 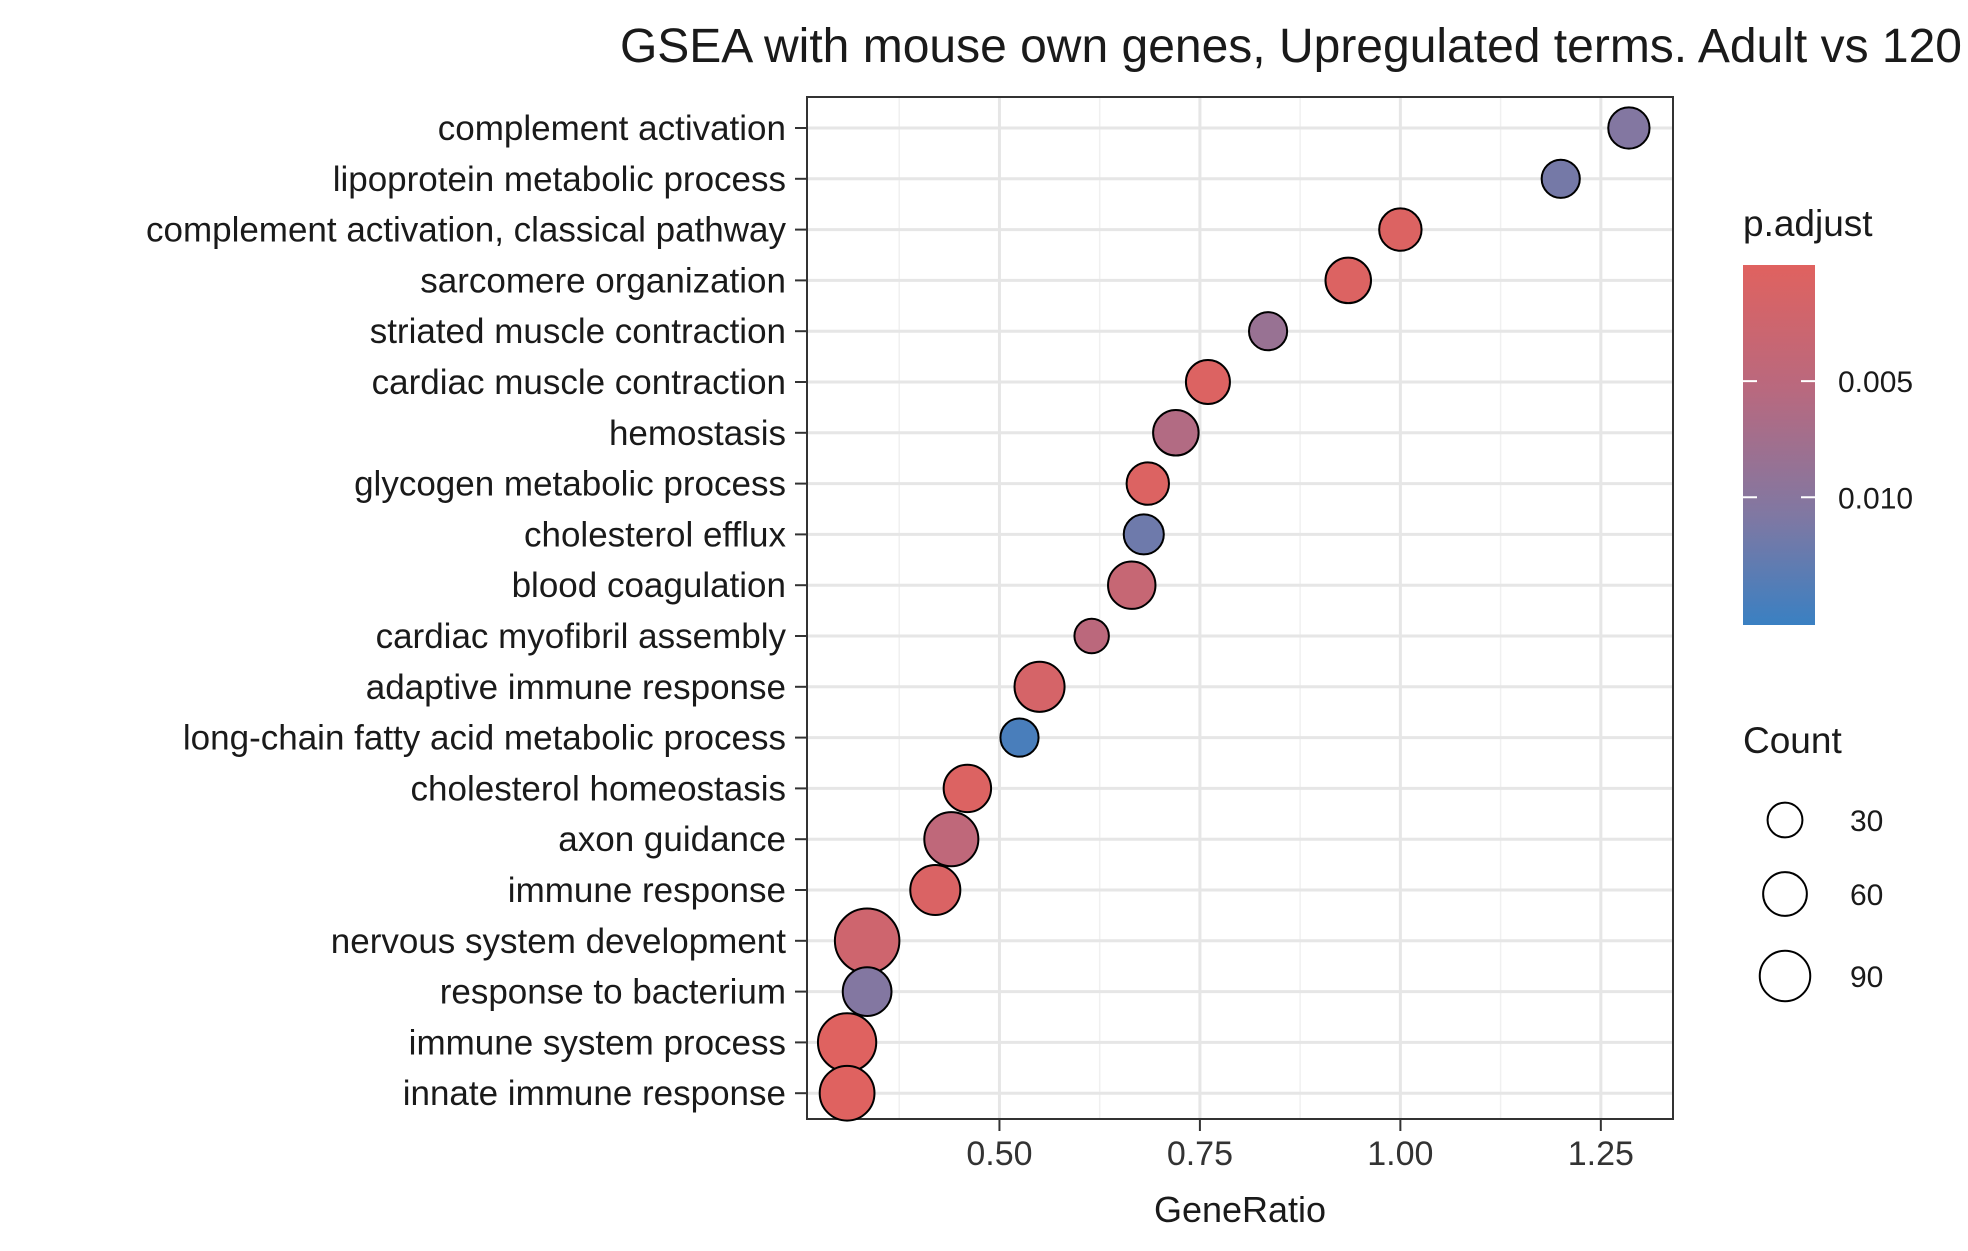 What do you see at coordinates (484, 738) in the screenshot?
I see `y-tick-label: long-chain fatty acid metabolic process` at bounding box center [484, 738].